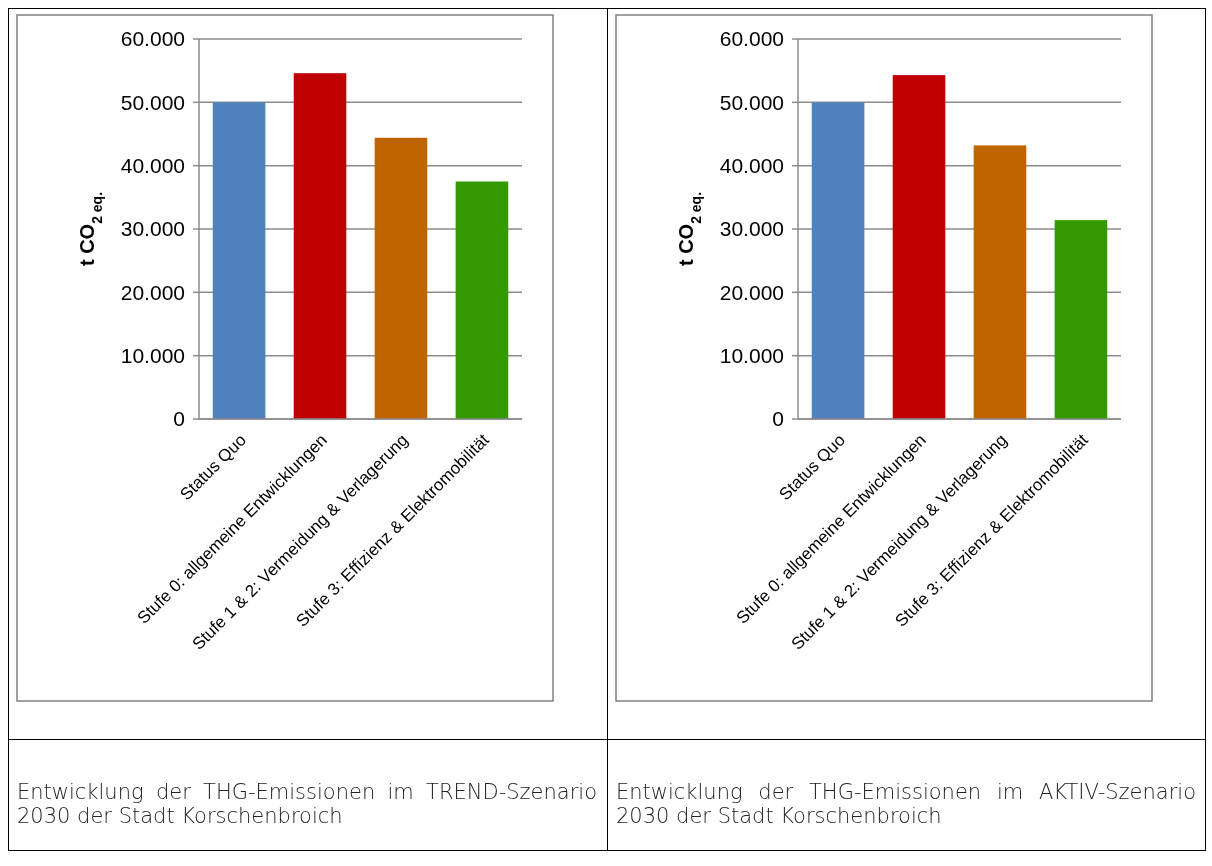 The image size is (1212, 866). Describe the element at coordinates (906, 804) in the screenshot. I see `text: Entwicklung der THG-Emissionen im AKTIV-Szenario 2030 der Stadt Korschenbroich` at that location.